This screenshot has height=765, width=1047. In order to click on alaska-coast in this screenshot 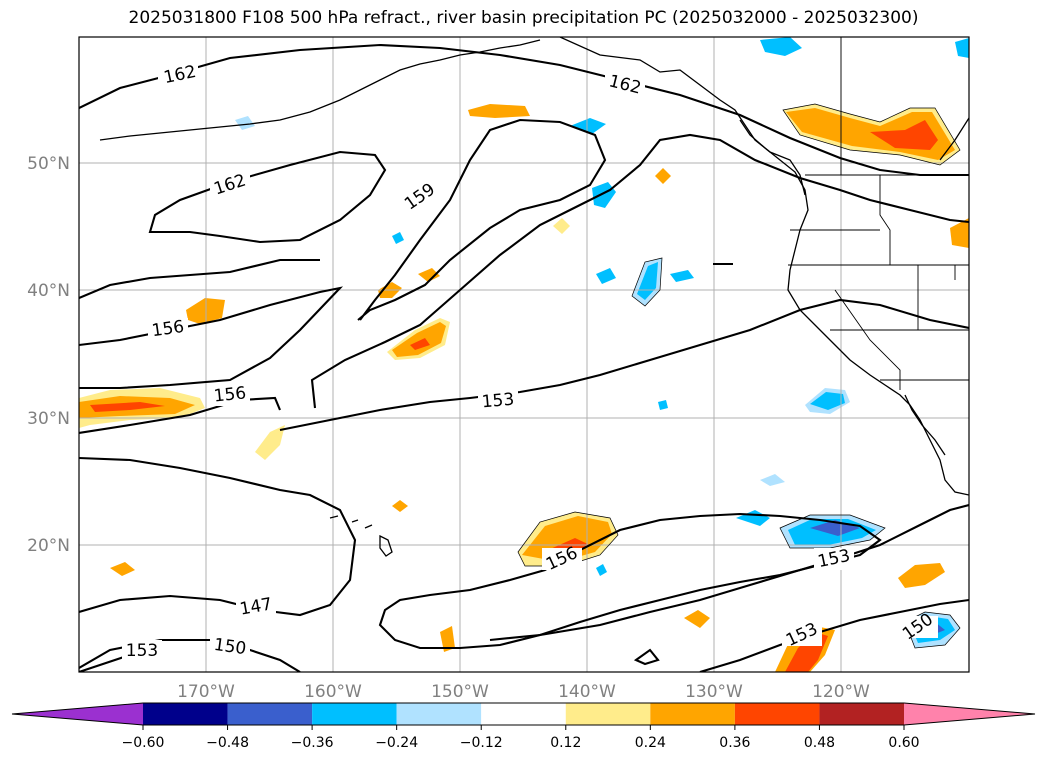, I will do `click(682, 116)`.